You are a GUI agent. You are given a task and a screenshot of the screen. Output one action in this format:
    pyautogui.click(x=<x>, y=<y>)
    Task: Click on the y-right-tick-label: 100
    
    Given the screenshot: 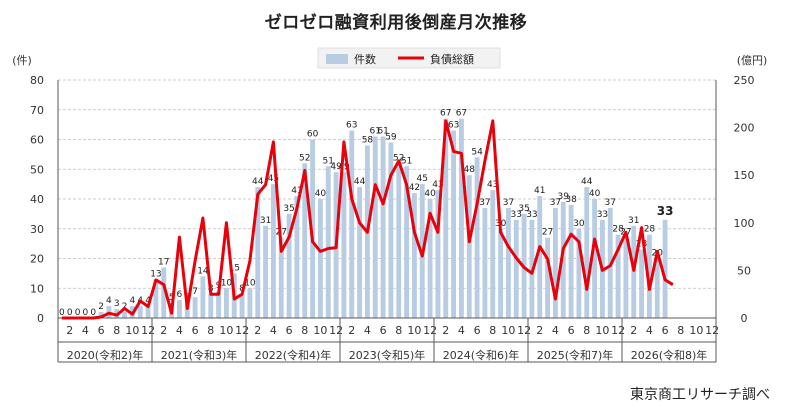 What is the action you would take?
    pyautogui.click(x=744, y=223)
    